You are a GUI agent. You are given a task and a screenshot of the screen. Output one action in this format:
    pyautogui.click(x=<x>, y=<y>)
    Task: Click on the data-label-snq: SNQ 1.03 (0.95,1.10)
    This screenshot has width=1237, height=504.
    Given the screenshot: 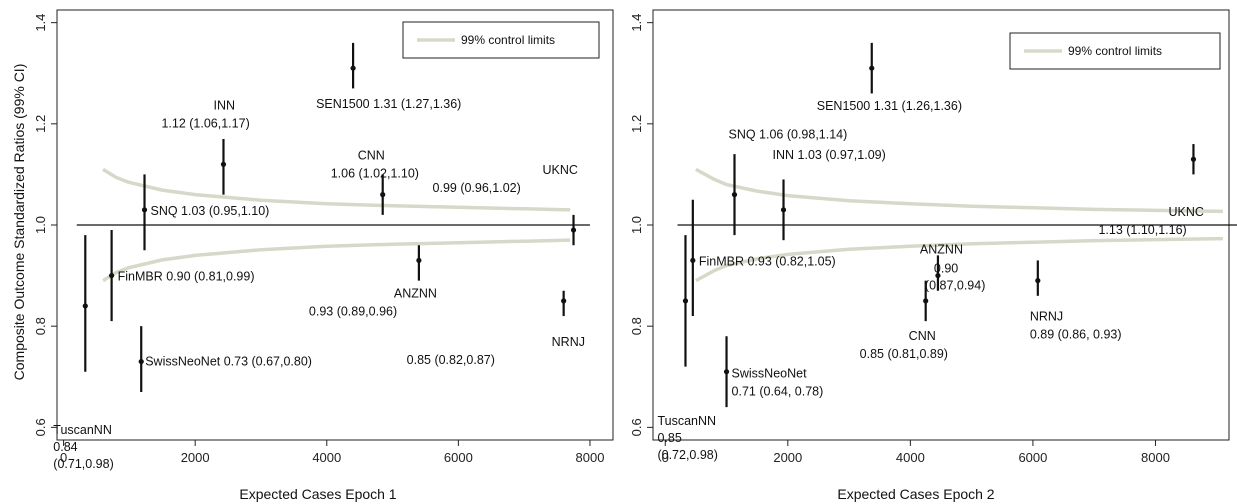 What is the action you would take?
    pyautogui.click(x=210, y=211)
    